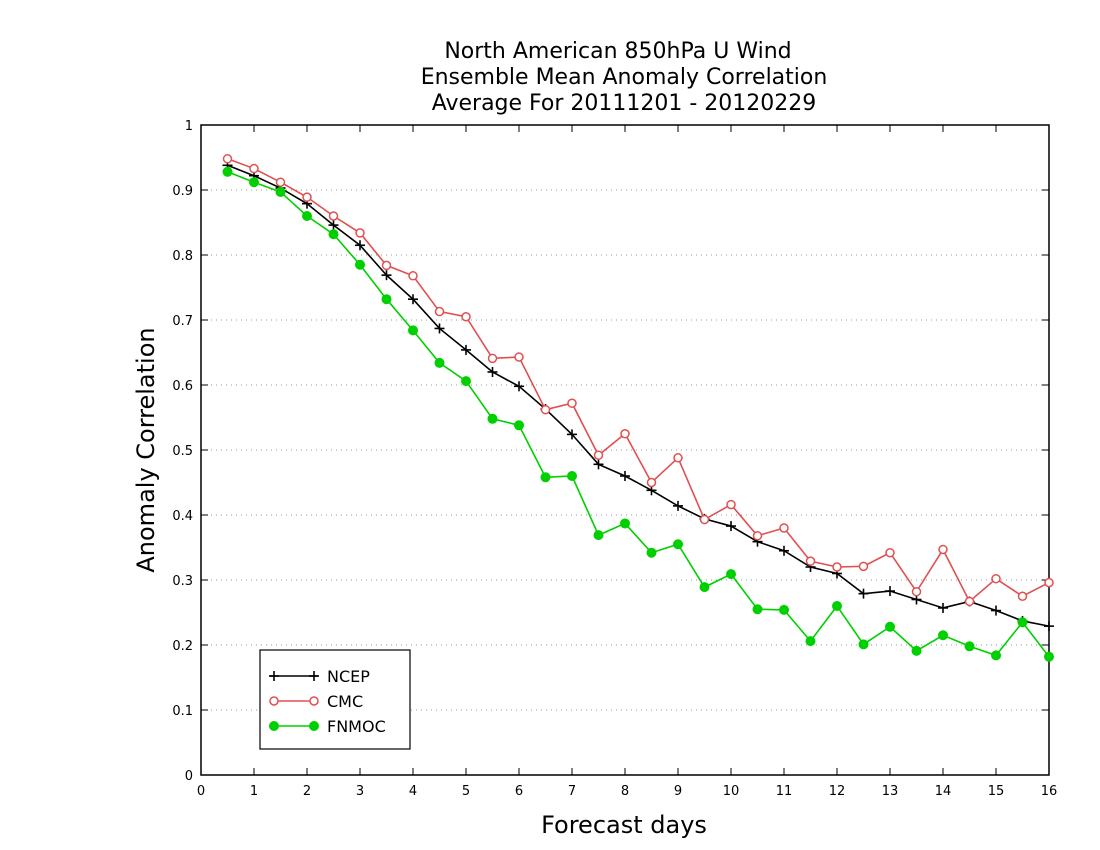  What do you see at coordinates (890, 791) in the screenshot?
I see `x-tick-label: 13` at bounding box center [890, 791].